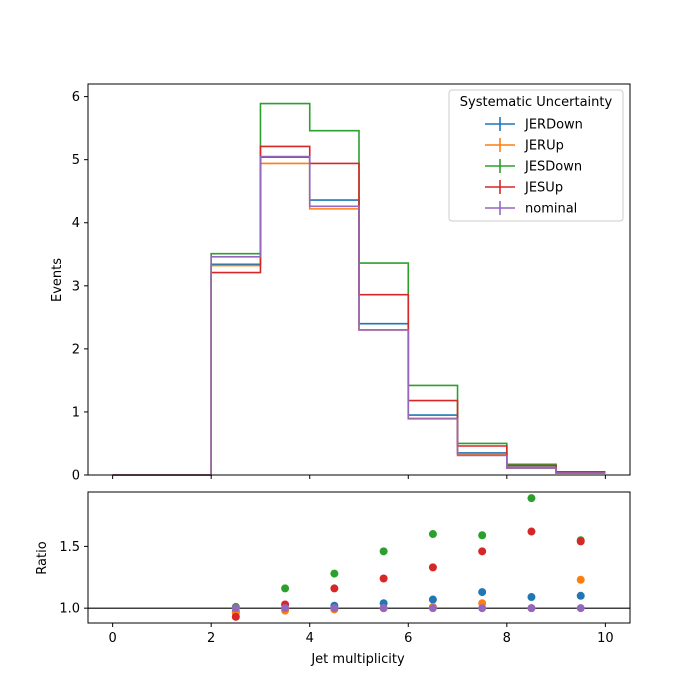 The image size is (700, 700). Describe the element at coordinates (408, 557) in the screenshot. I see `bottom-series-group` at that location.